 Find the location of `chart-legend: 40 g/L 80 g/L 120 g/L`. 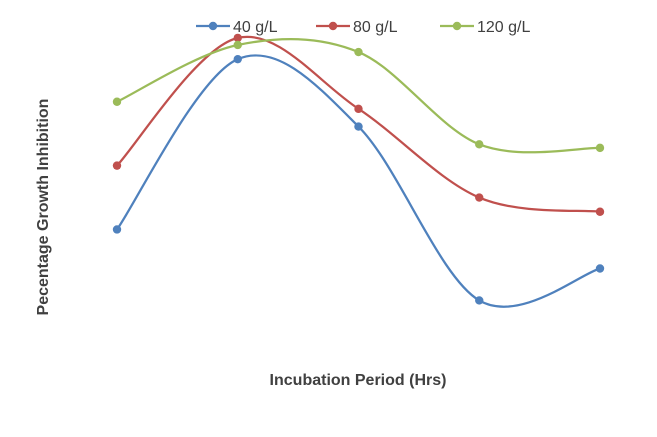

chart-legend: 40 g/L 80 g/L 120 g/L is located at coordinates (363, 27).